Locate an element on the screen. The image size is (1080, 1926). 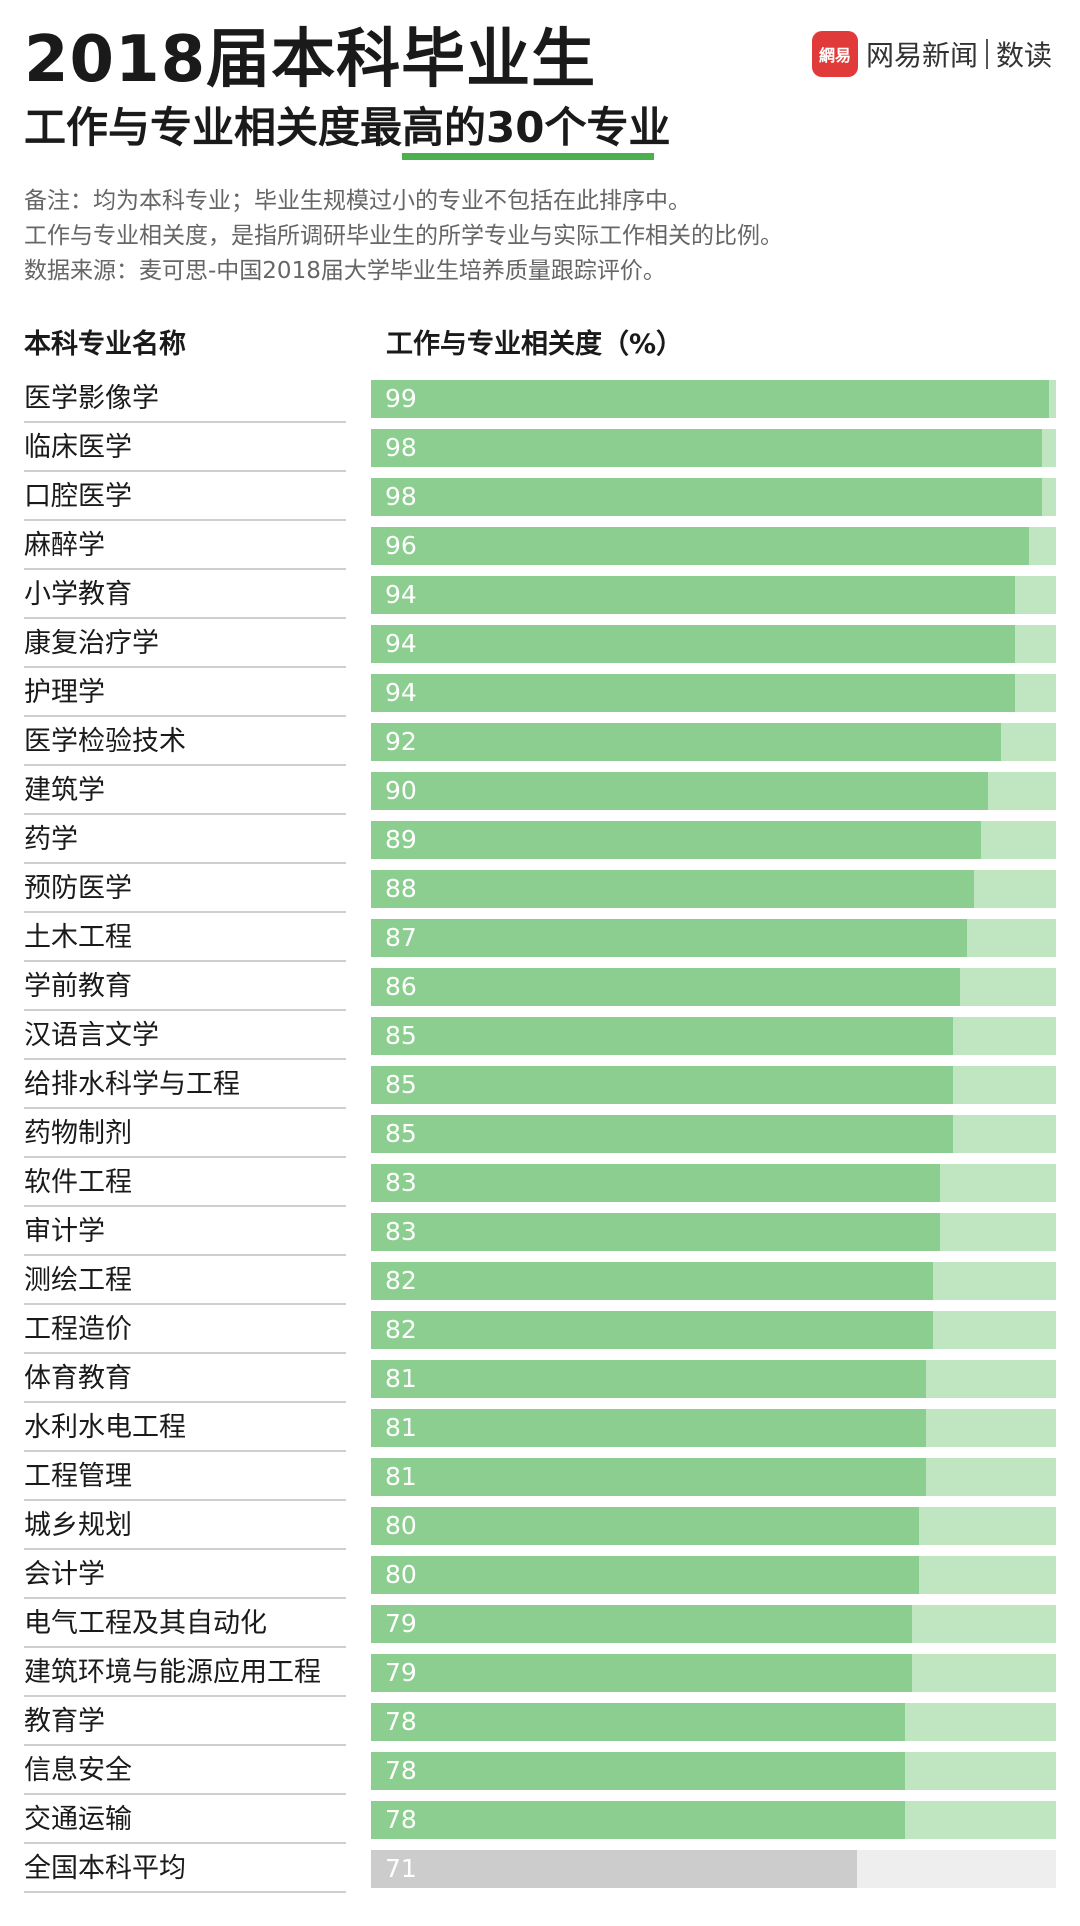
category-label: 小学教育 is located at coordinates (185, 596).